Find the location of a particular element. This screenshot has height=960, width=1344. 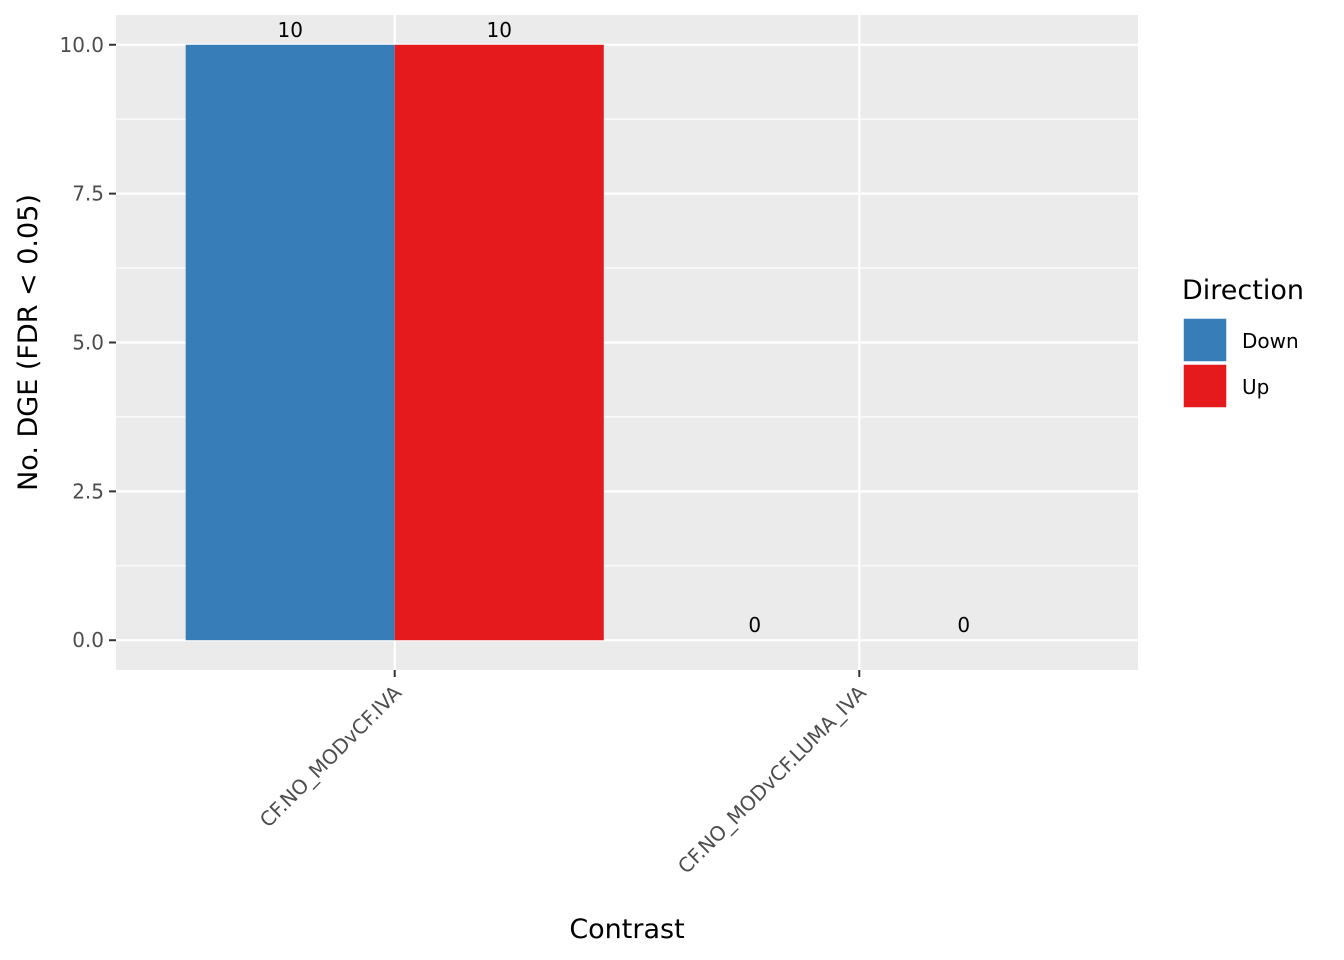

legend: Direction Down Up is located at coordinates (1243, 342).